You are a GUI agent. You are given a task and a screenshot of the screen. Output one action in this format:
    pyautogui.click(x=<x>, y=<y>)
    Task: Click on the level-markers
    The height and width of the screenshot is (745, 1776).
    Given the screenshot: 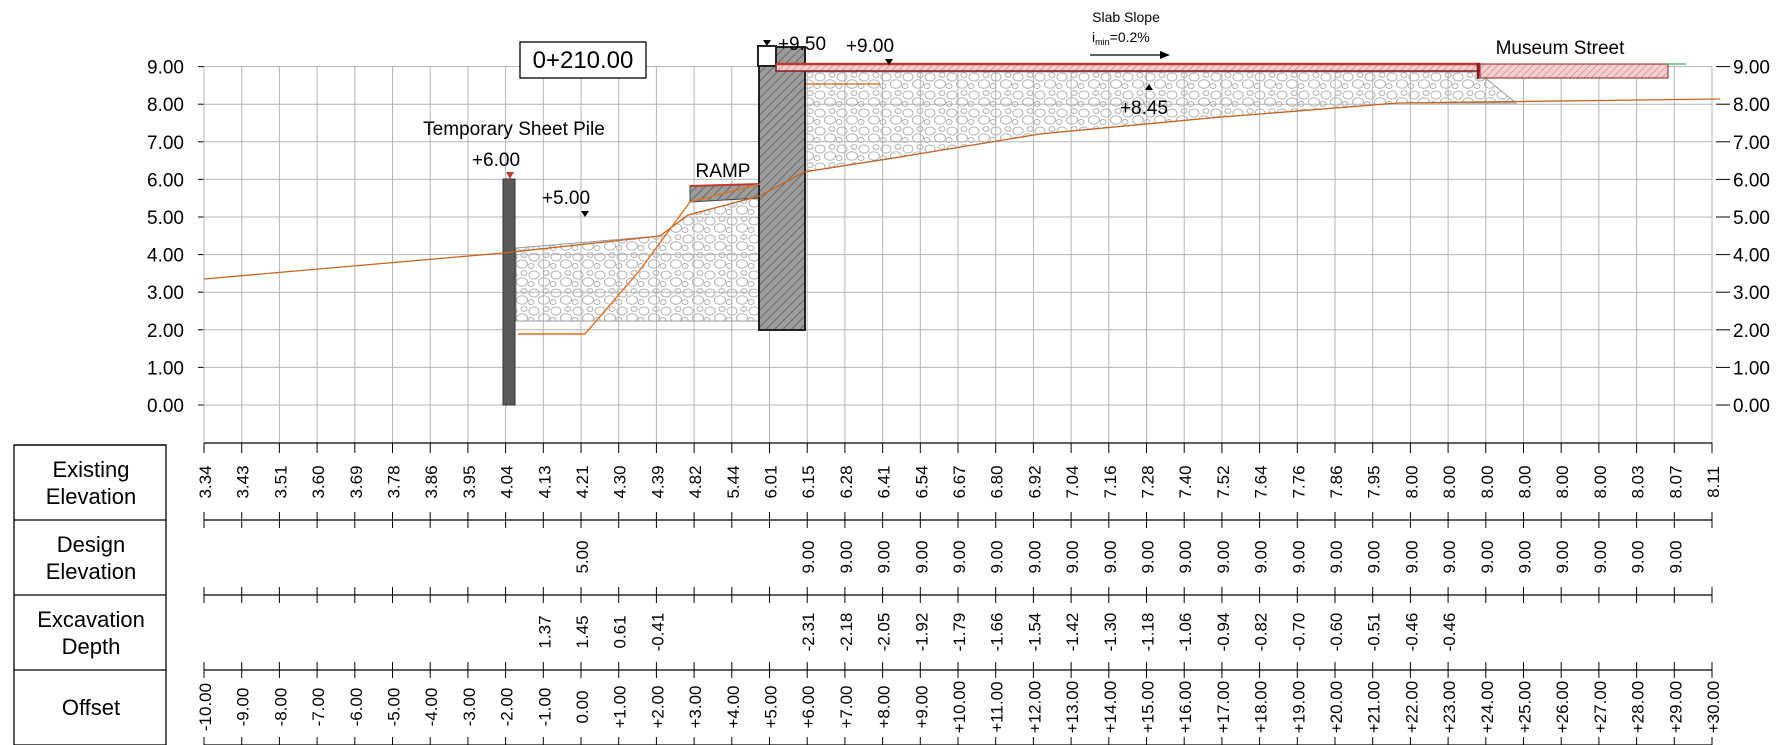 What is the action you would take?
    pyautogui.click(x=838, y=128)
    